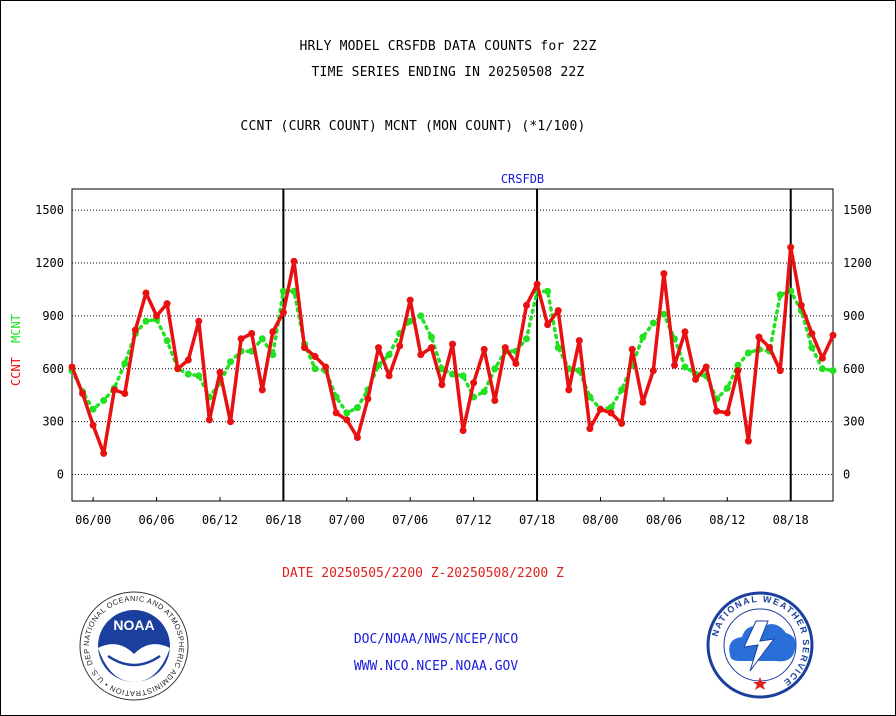 The height and width of the screenshot is (716, 896). Describe the element at coordinates (846, 475) in the screenshot. I see `y-tick-label-right: 0` at that location.